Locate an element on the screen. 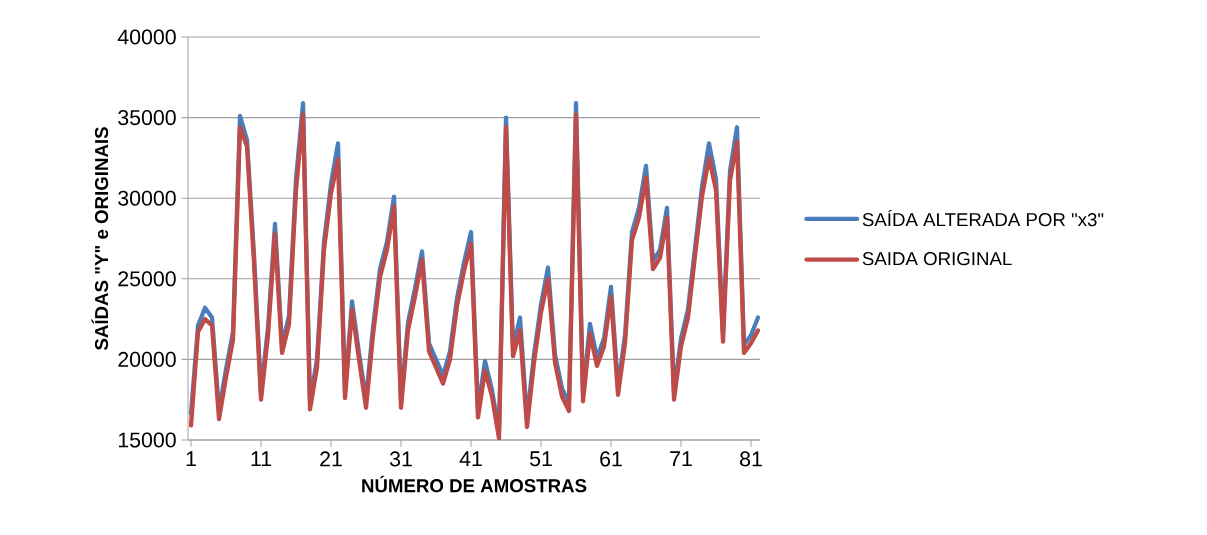  y-tick-label: 30000 is located at coordinates (147, 198).